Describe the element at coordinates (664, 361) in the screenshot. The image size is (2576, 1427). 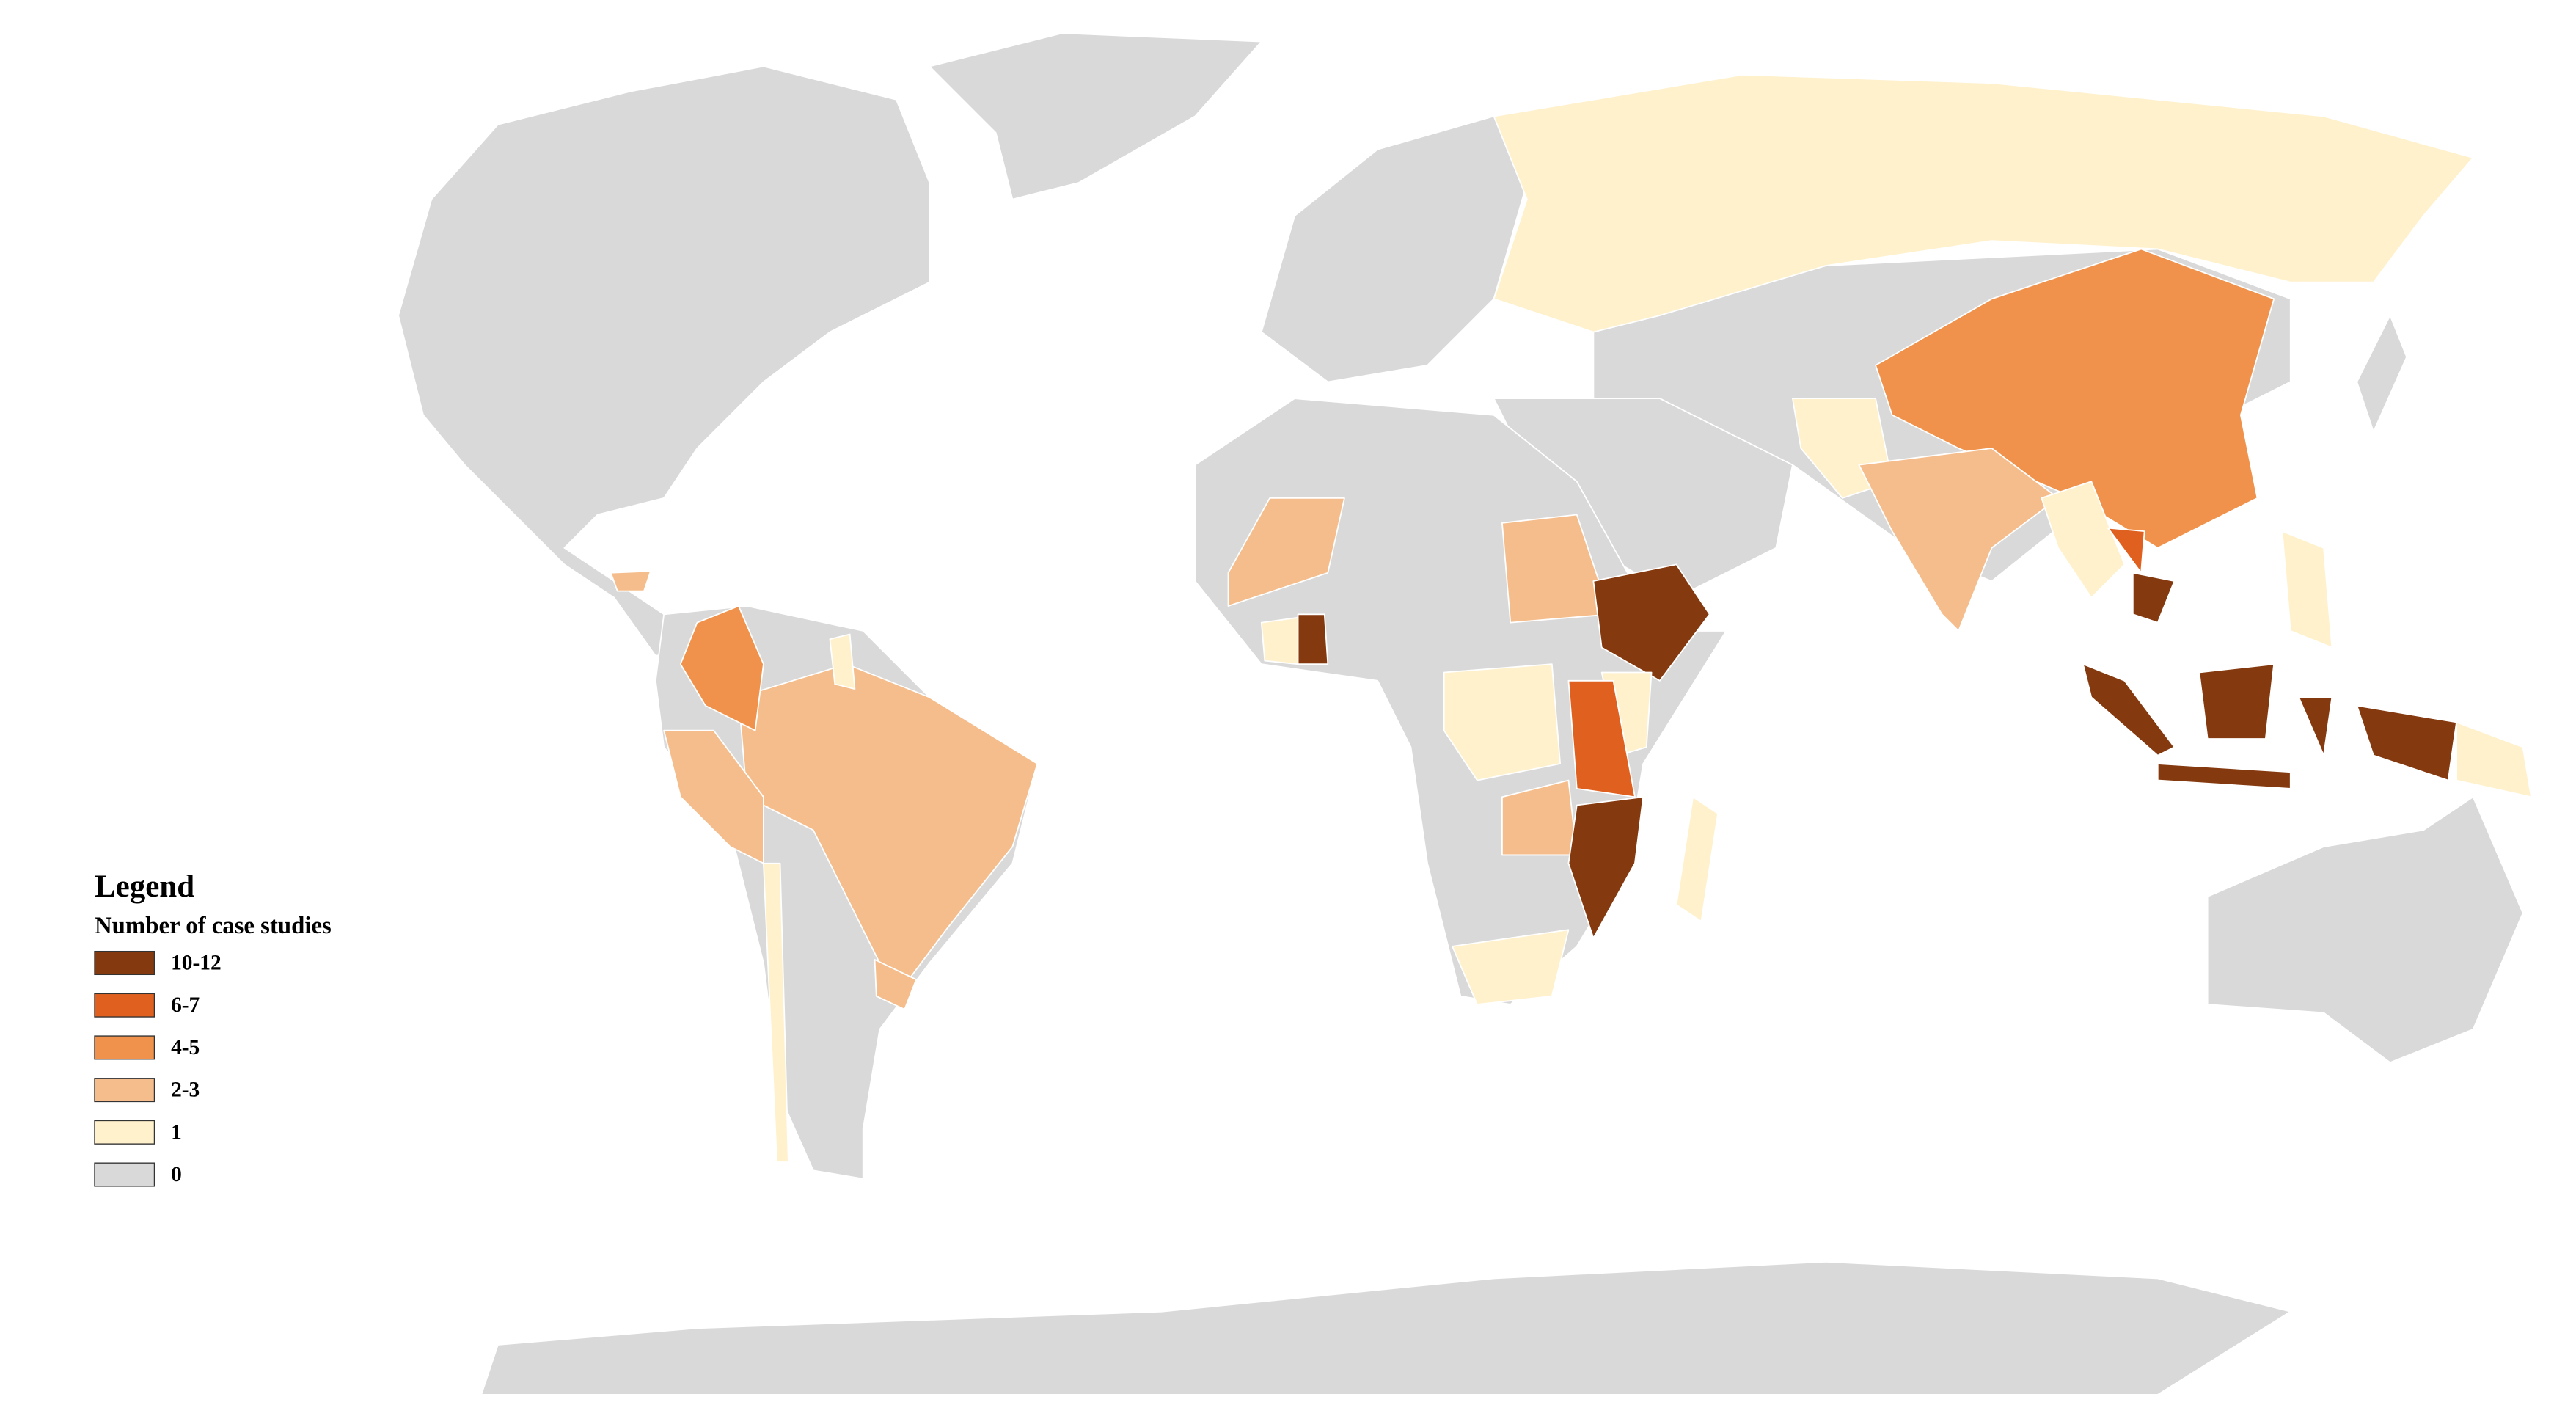
I see `north-america` at that location.